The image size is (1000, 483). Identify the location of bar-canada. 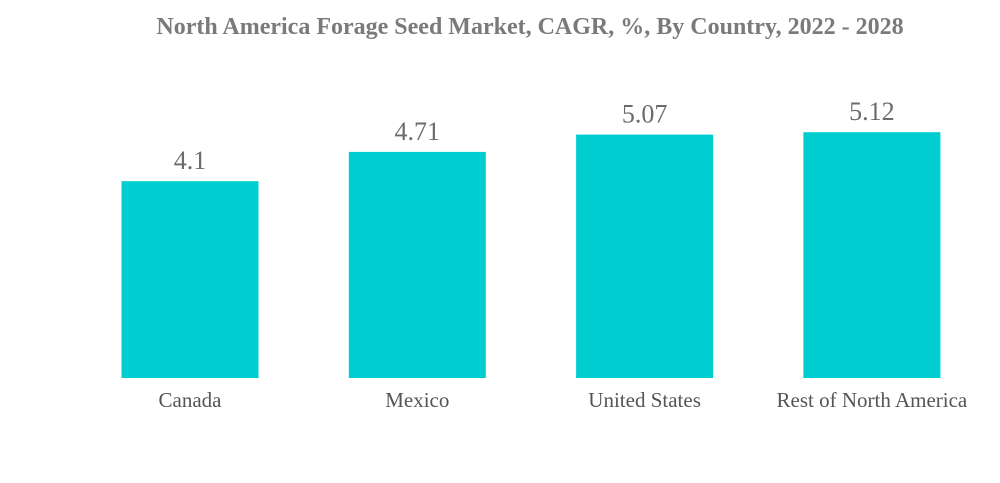
(190, 279).